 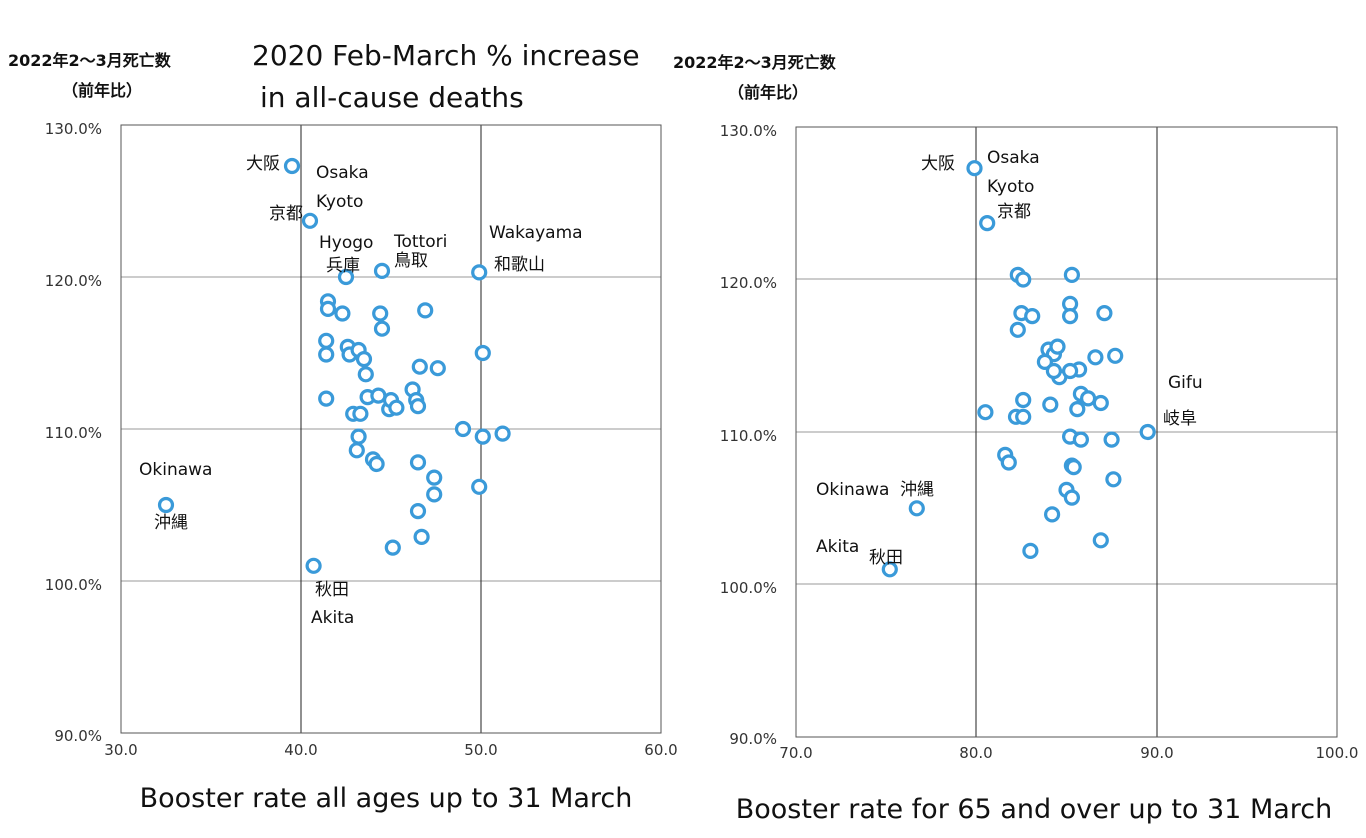 I want to click on chart-left-title-line-1: 2020 Feb-March % increase, so click(x=446, y=55).